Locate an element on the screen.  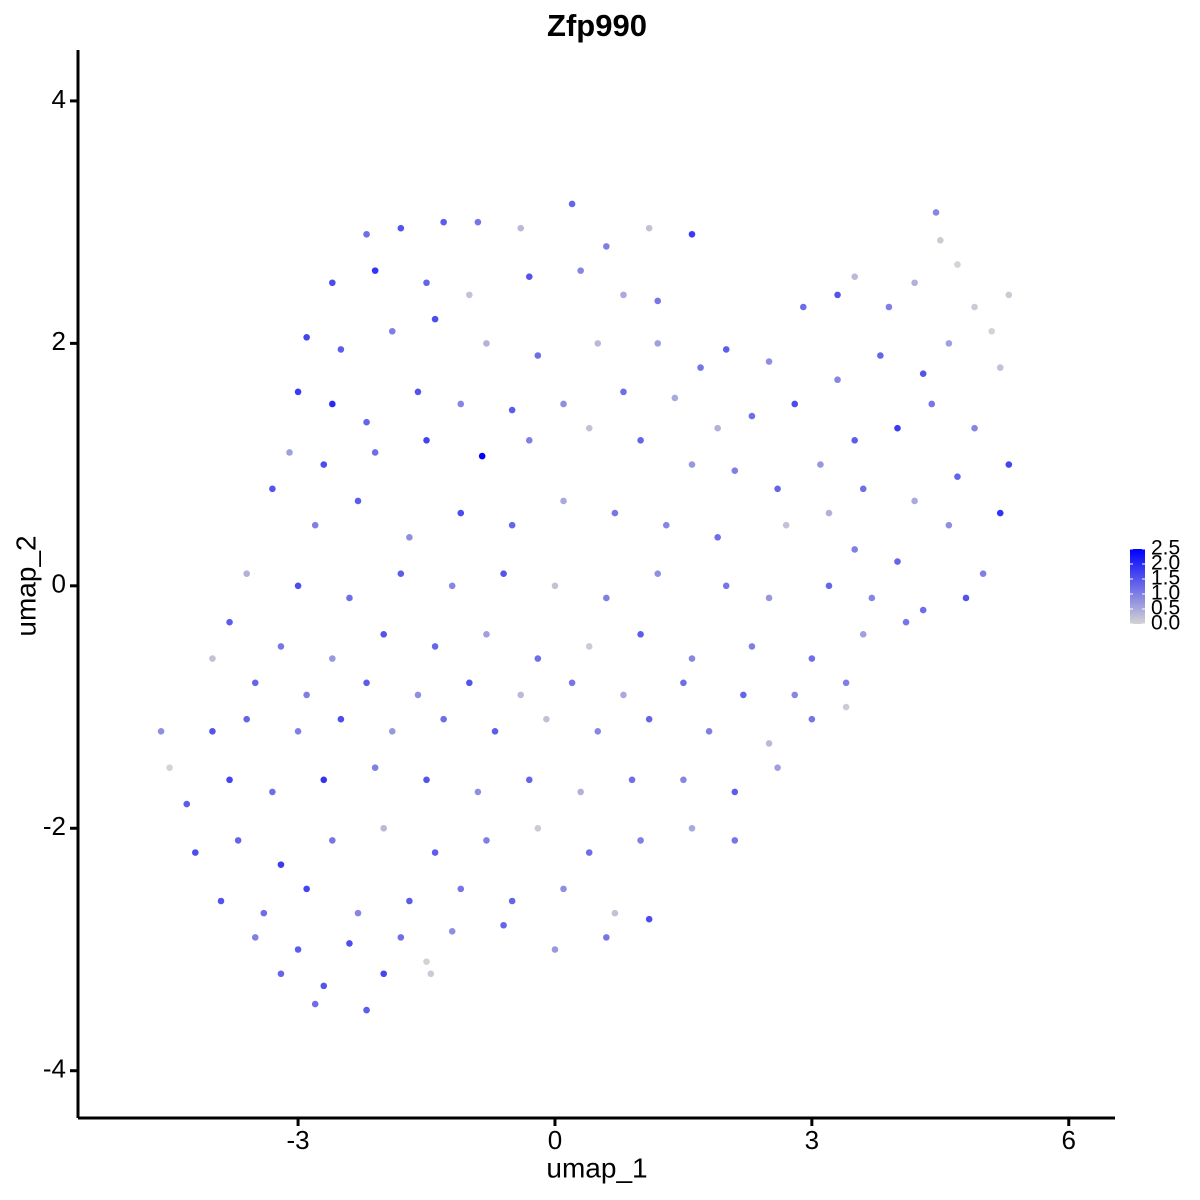
x-tick-label: 3 is located at coordinates (812, 1140).